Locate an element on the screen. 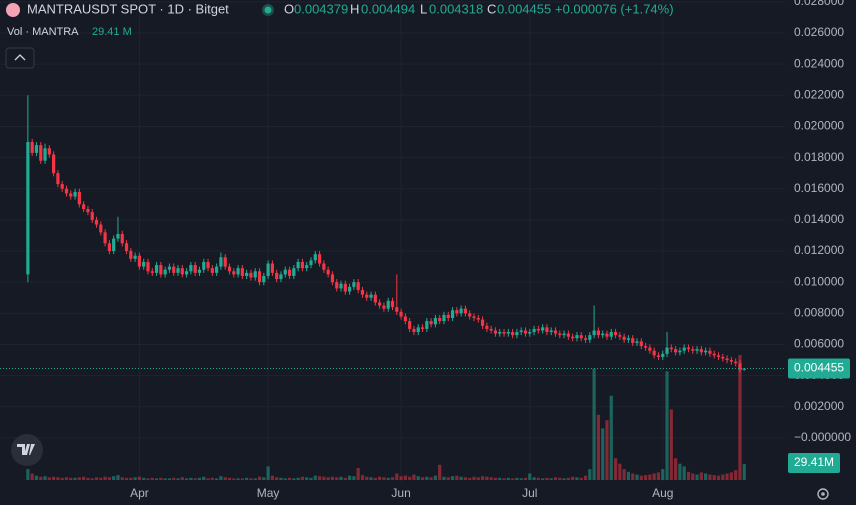  status-dot is located at coordinates (268, 10).